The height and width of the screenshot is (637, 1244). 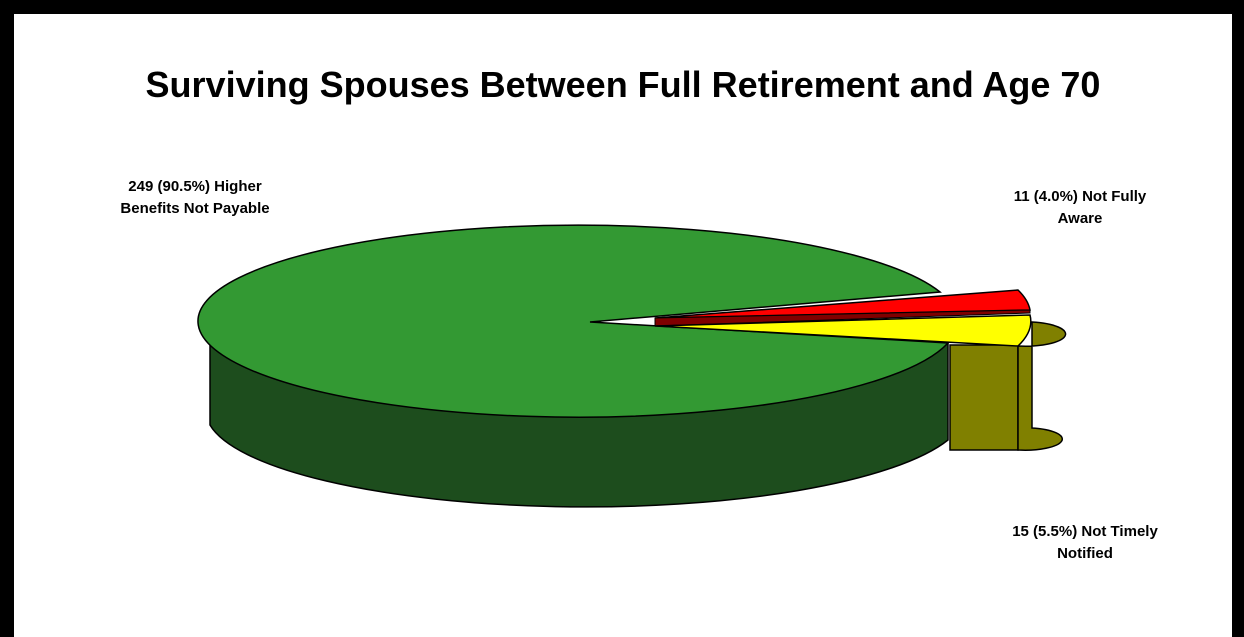 What do you see at coordinates (1085, 531) in the screenshot?
I see `label-line: 15 (5.5%) Not Timely` at bounding box center [1085, 531].